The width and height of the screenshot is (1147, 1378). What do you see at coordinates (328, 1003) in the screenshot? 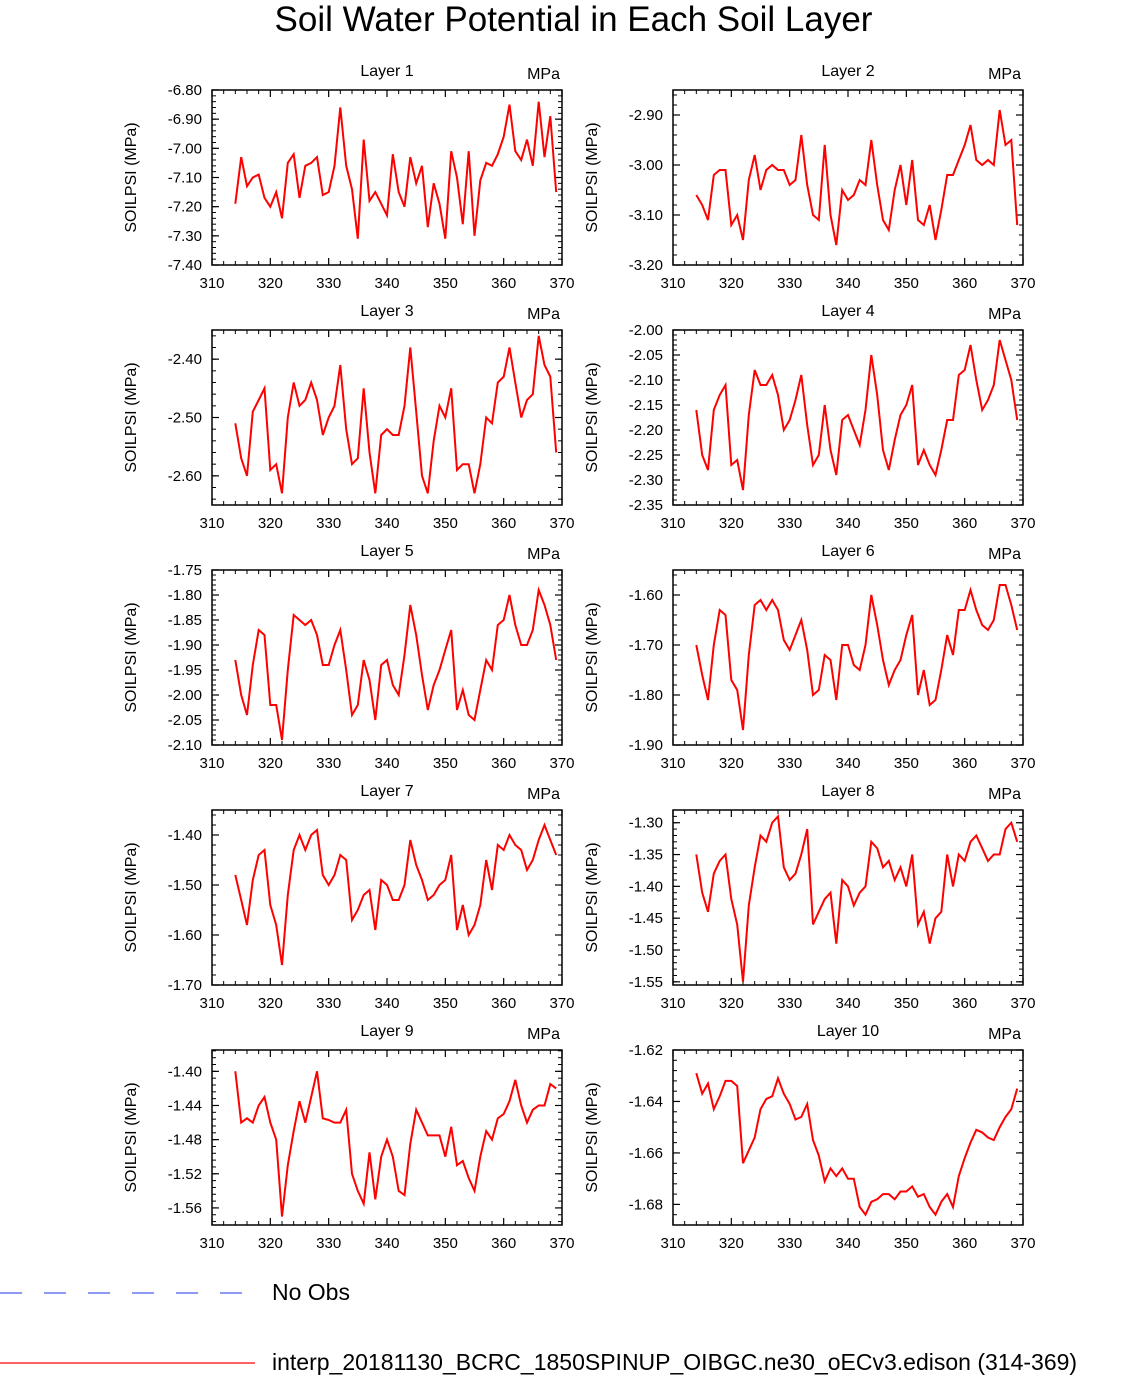
I see `panel-7-xtick-label: 330` at bounding box center [328, 1003].